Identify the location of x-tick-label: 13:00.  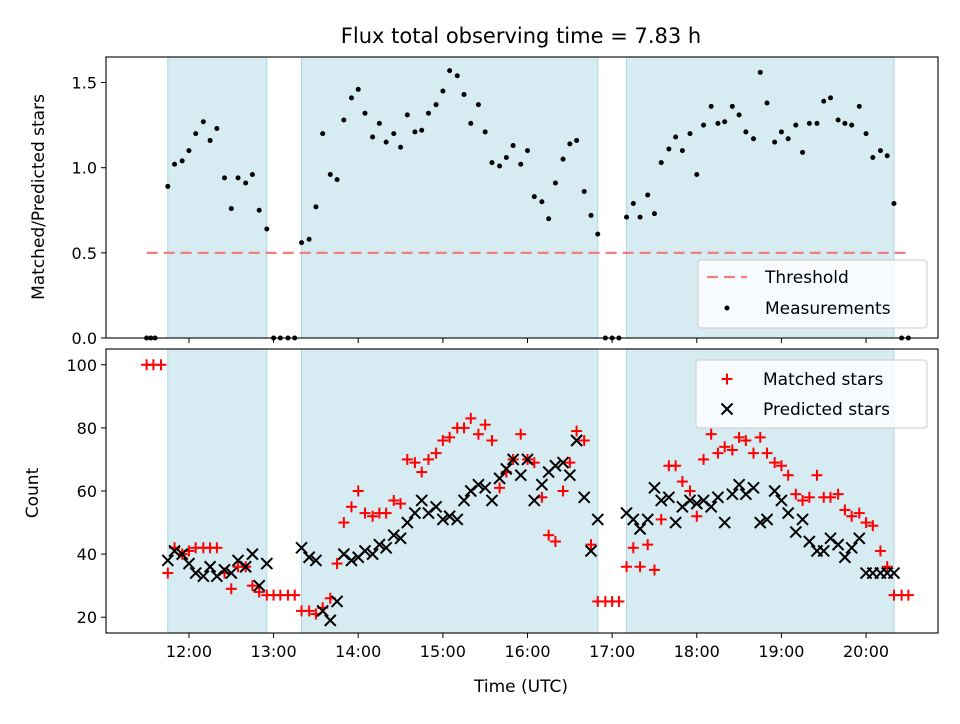
(274, 651).